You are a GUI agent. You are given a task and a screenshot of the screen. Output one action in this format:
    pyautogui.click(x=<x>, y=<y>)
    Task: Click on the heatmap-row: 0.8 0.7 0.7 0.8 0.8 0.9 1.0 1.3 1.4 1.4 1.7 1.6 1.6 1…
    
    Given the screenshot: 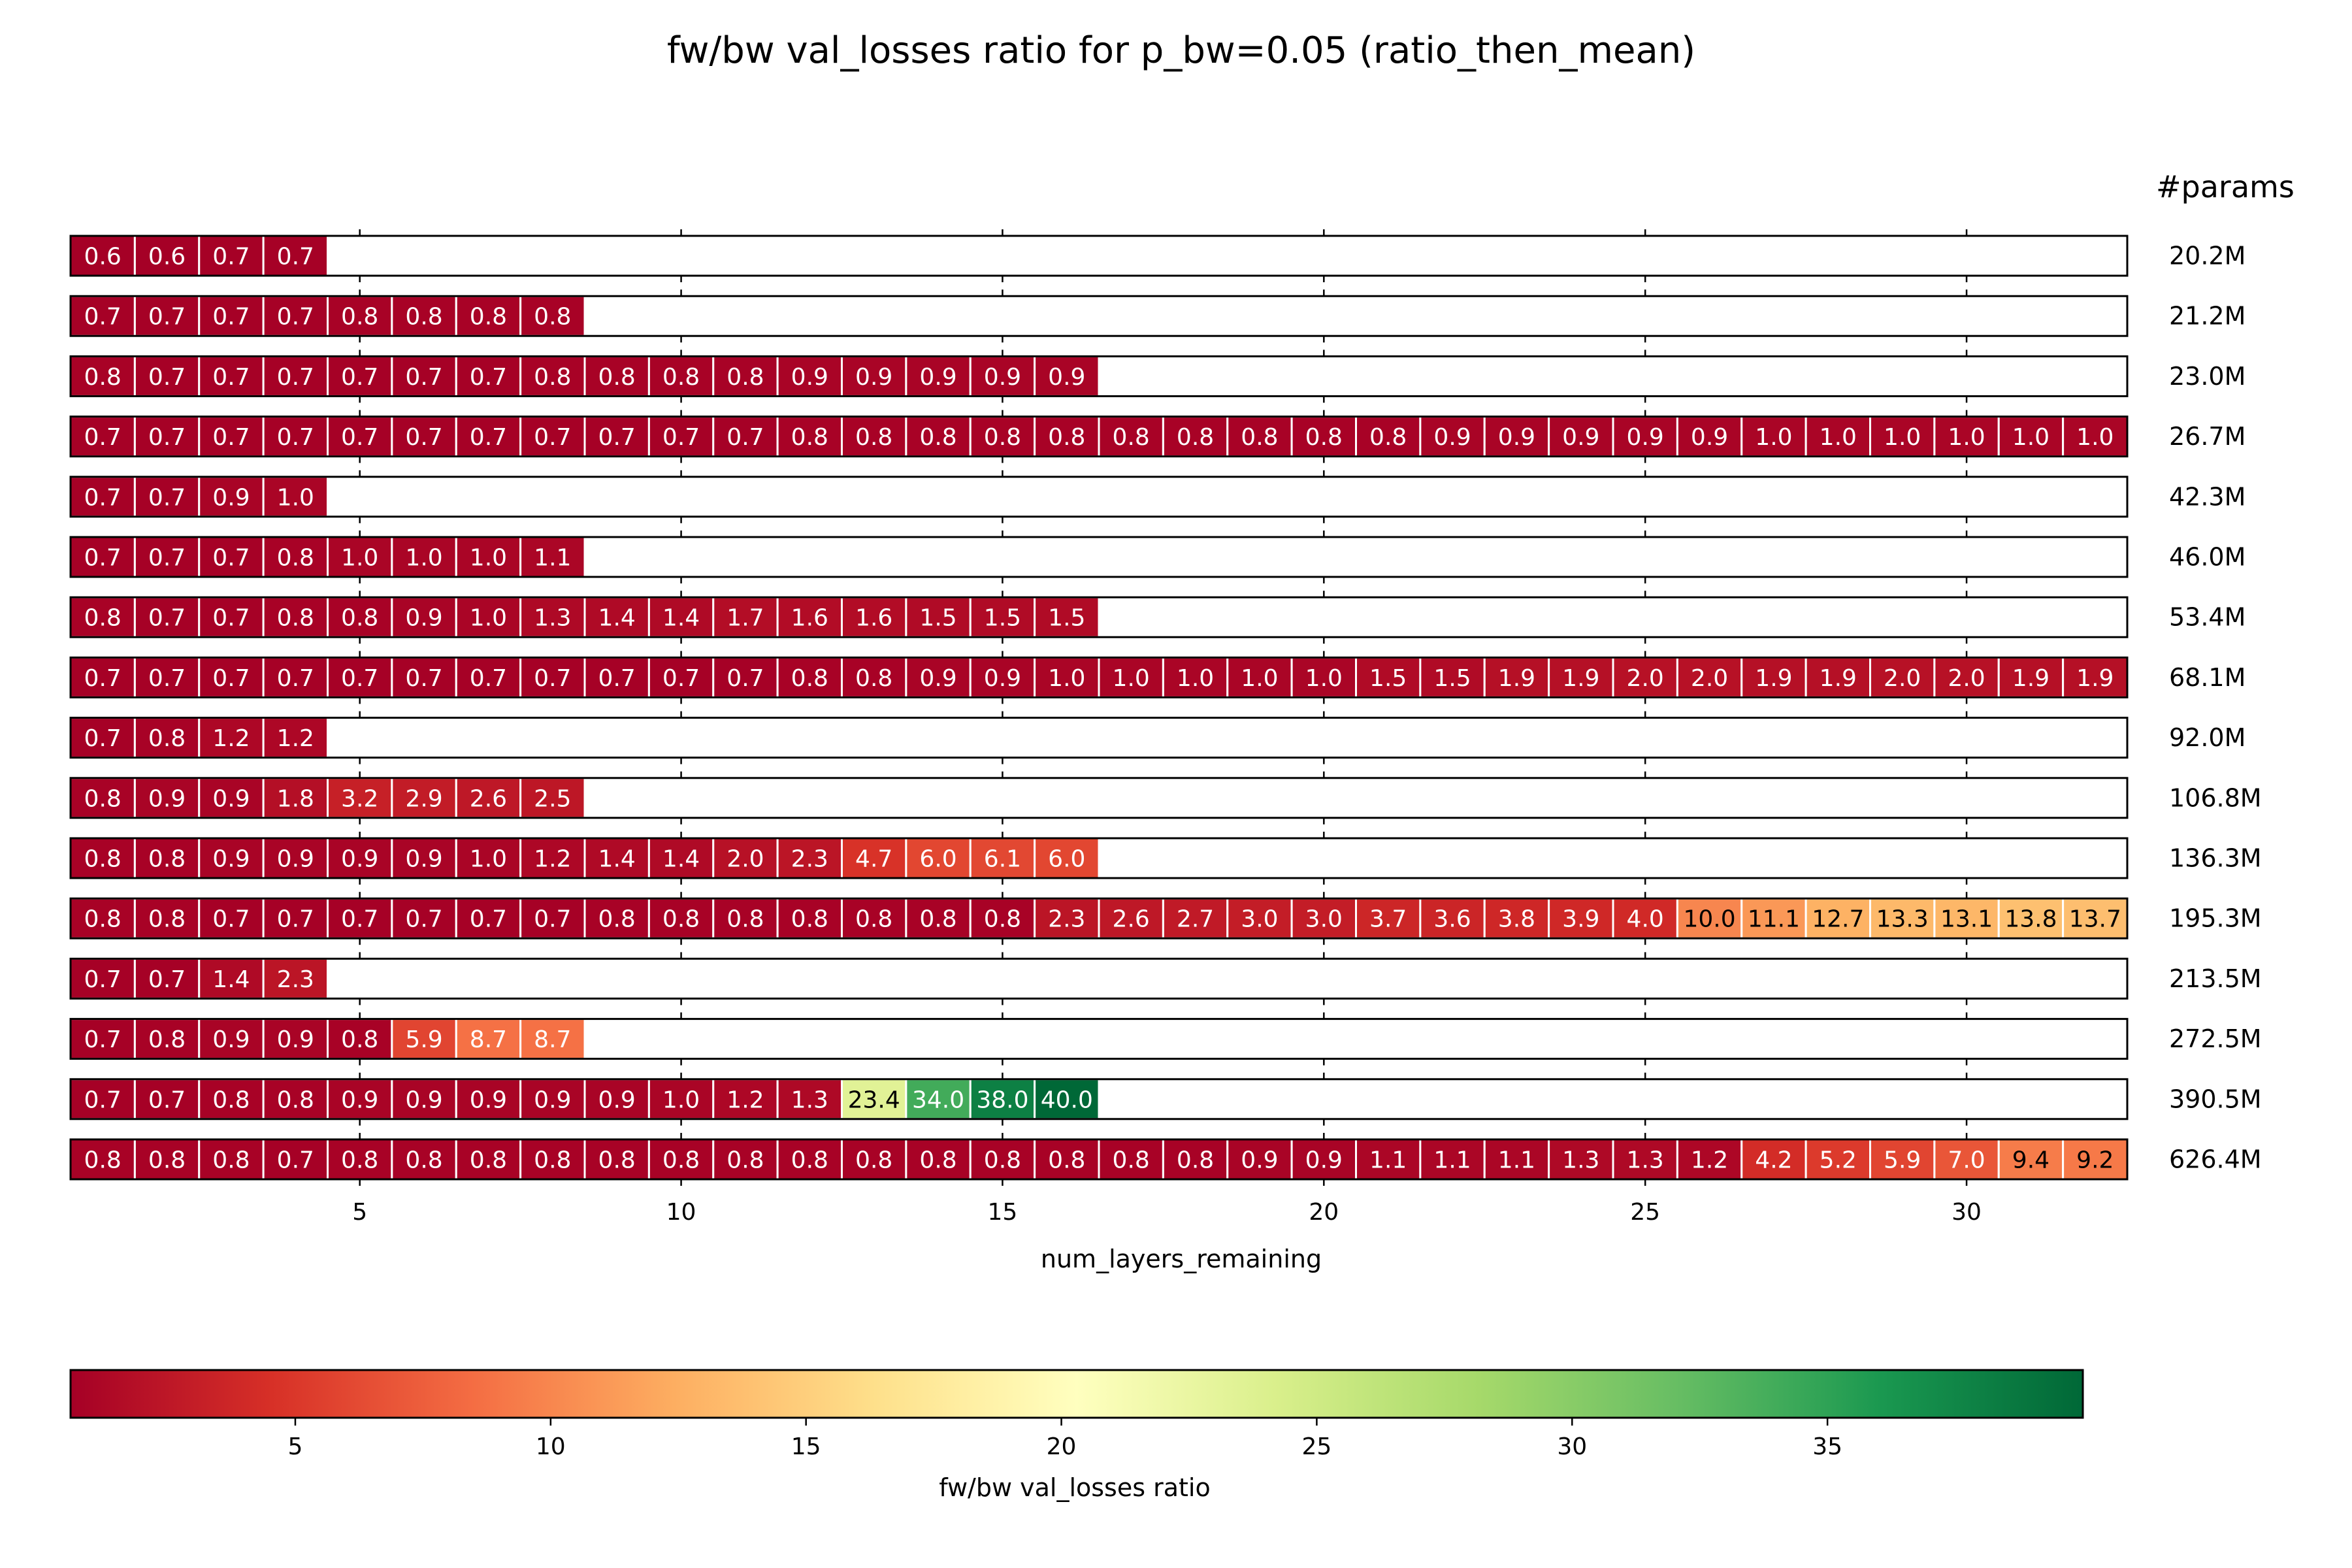 What is the action you would take?
    pyautogui.click(x=1157, y=617)
    